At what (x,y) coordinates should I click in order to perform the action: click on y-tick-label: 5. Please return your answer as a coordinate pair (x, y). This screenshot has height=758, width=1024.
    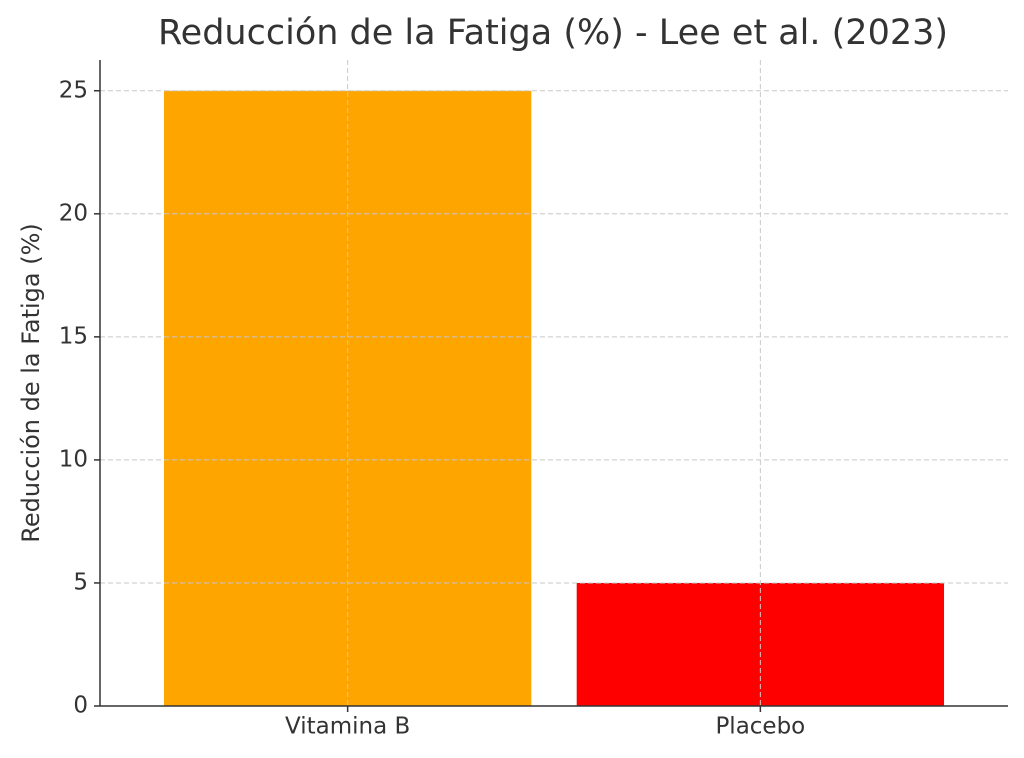
    Looking at the image, I should click on (80, 582).